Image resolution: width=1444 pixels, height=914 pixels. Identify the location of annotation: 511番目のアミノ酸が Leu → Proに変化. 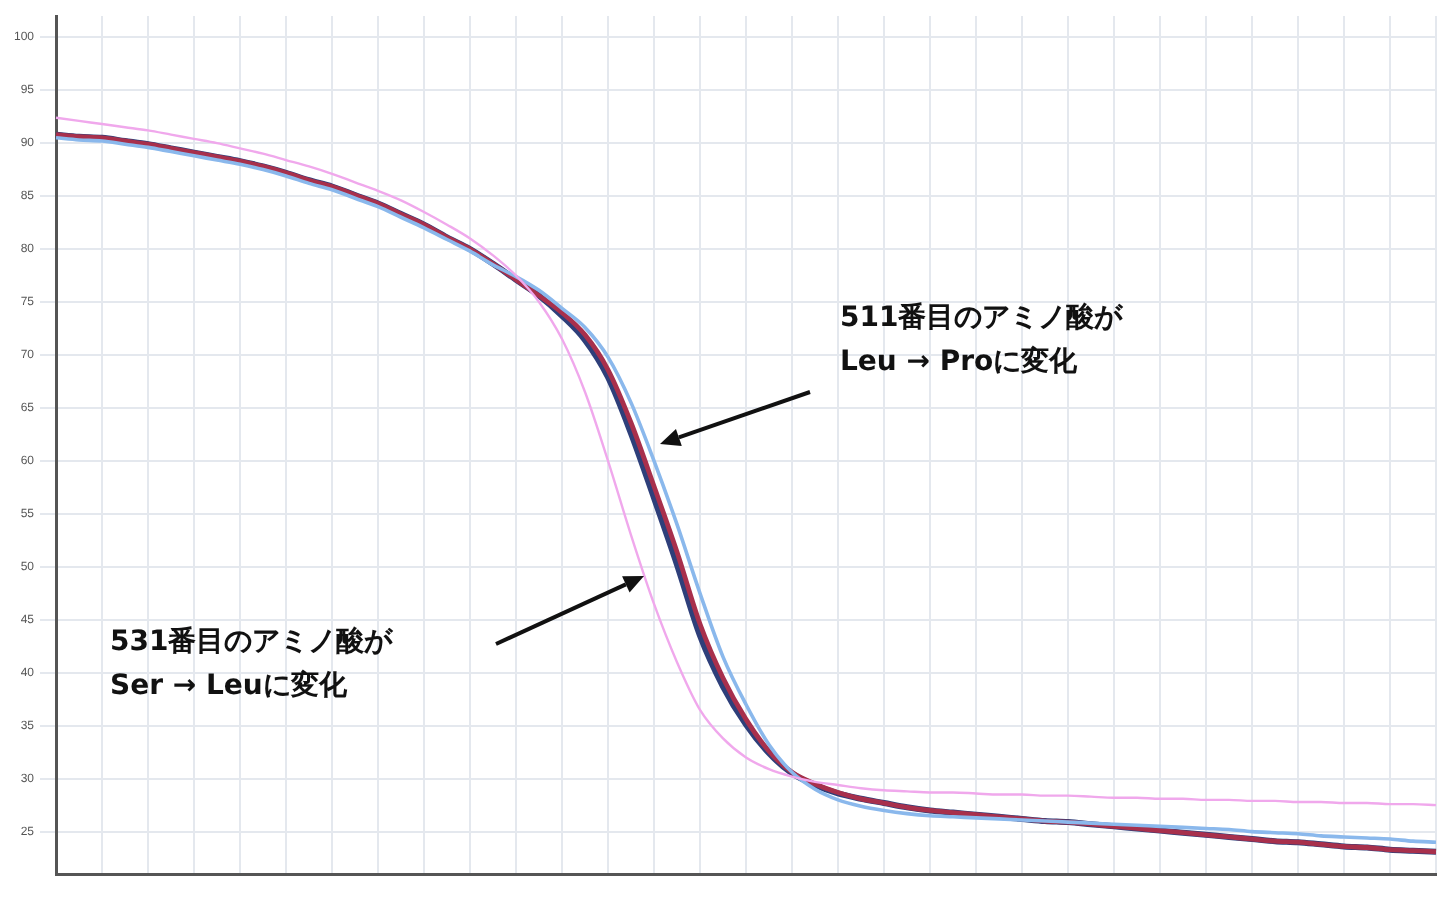
(981, 341).